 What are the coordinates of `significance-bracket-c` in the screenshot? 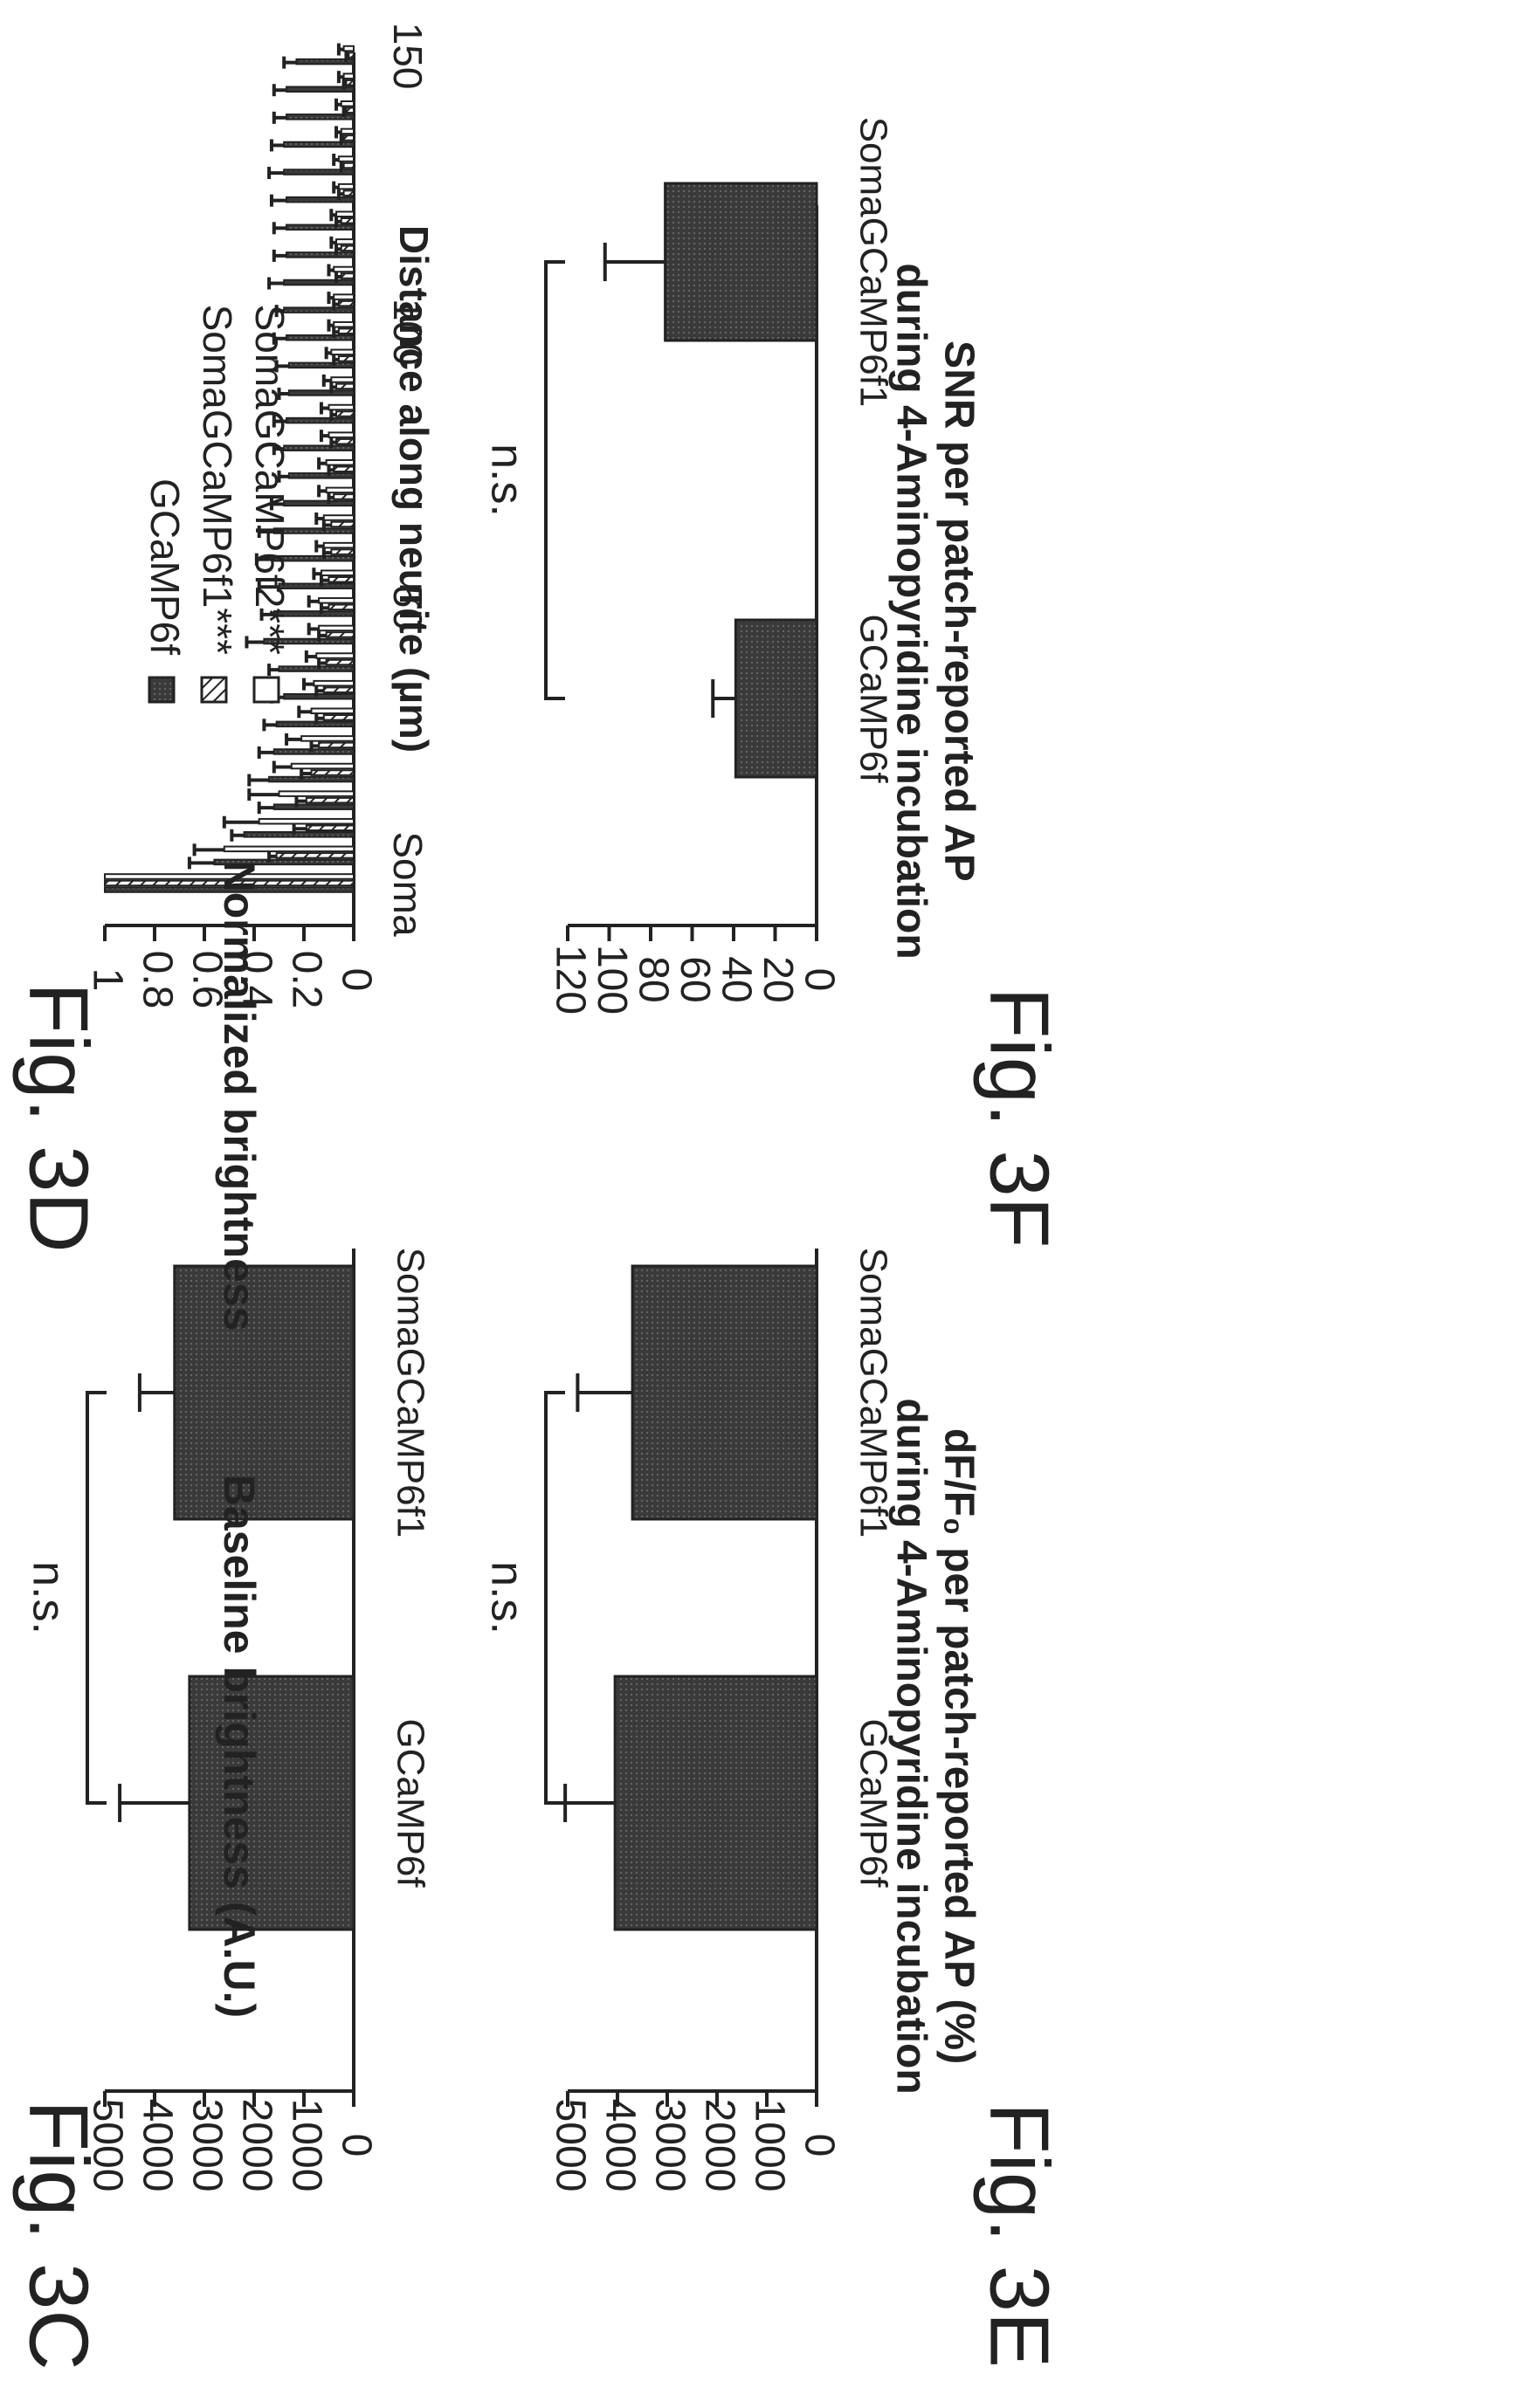 It's located at (96, 1598).